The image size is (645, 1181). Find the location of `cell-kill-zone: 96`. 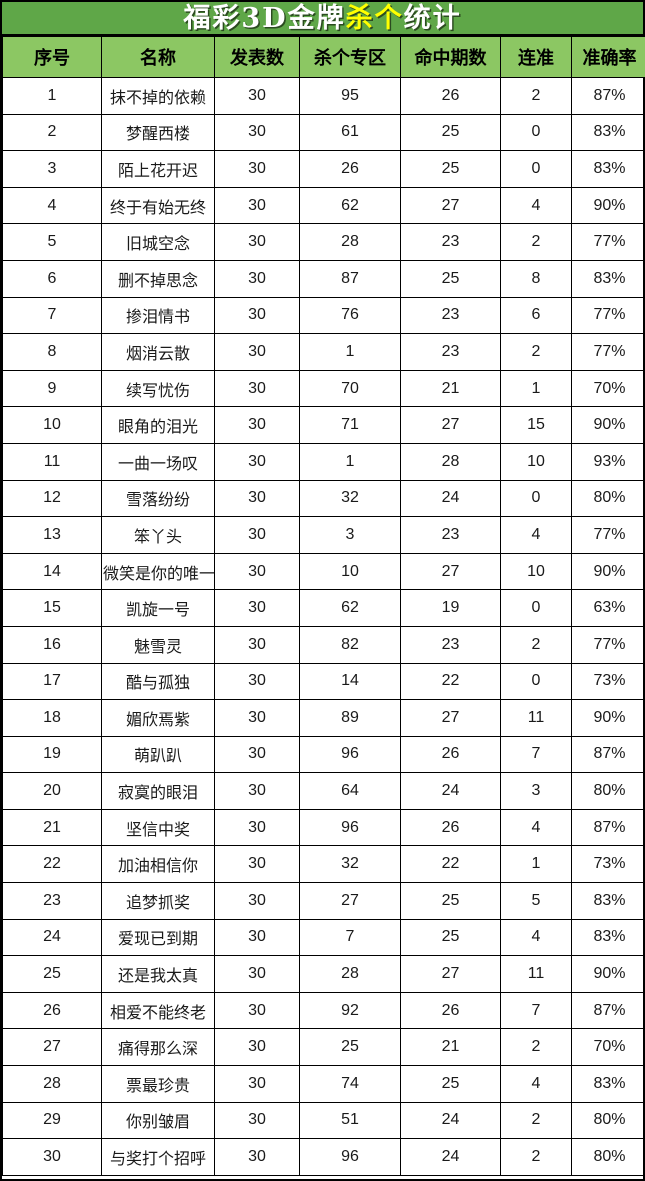

cell-kill-zone: 96 is located at coordinates (350, 827).